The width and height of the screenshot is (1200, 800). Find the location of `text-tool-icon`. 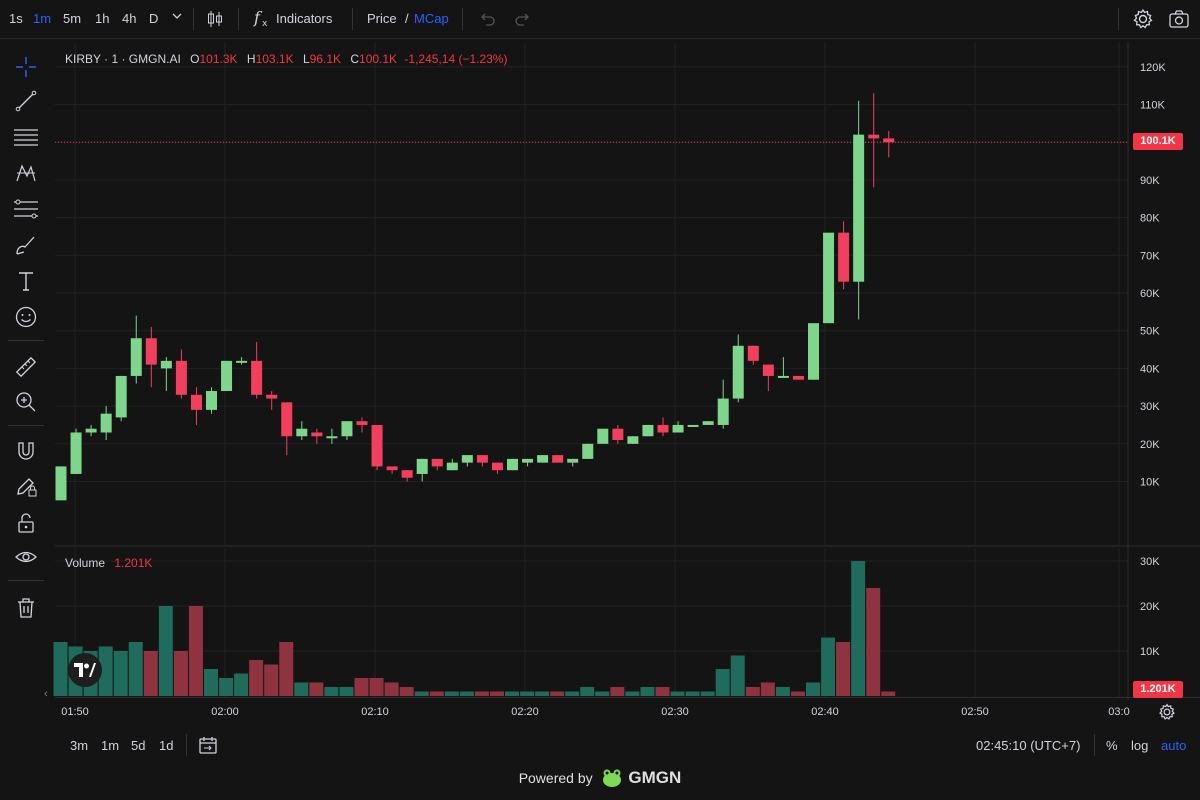

text-tool-icon is located at coordinates (26, 281).